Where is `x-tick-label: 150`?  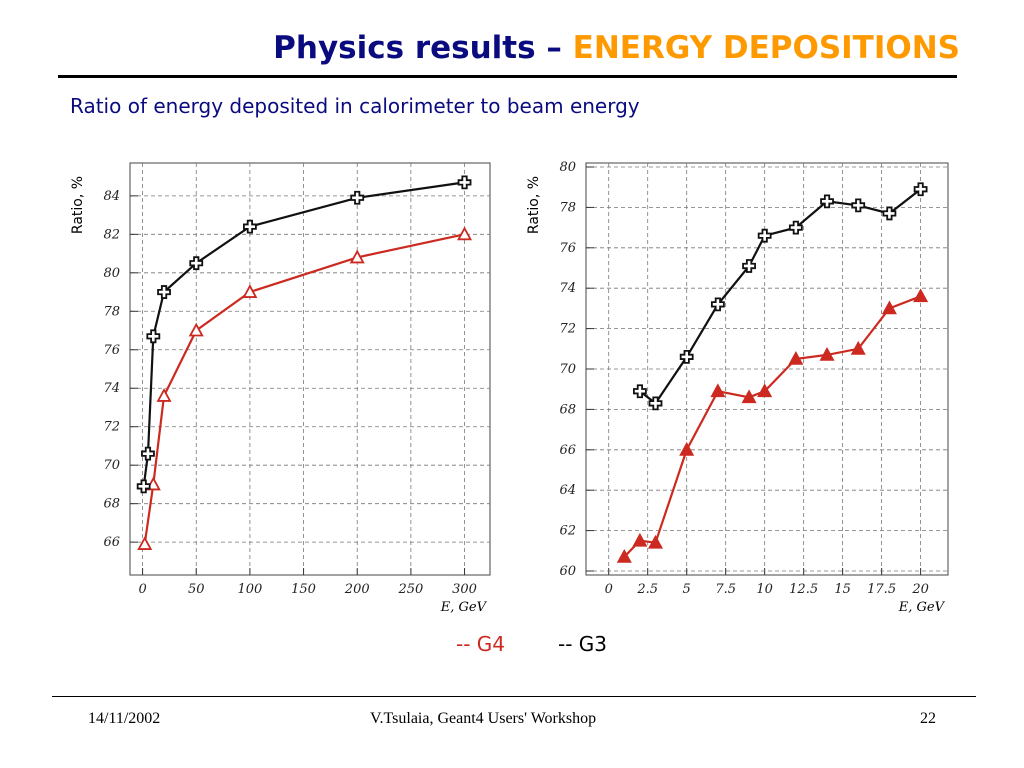
x-tick-label: 150 is located at coordinates (303, 589).